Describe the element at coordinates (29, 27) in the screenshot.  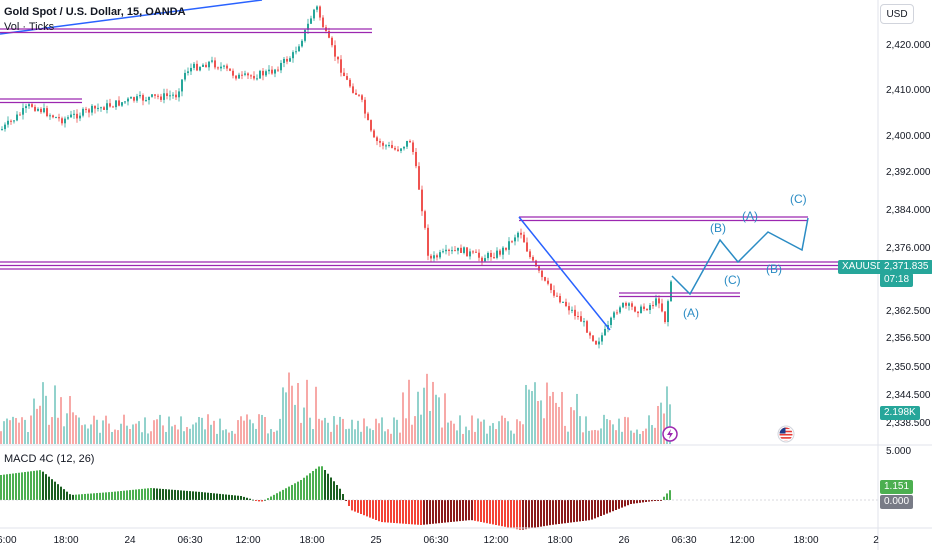
I see `volume-indicator-label: Vol · Ticks` at that location.